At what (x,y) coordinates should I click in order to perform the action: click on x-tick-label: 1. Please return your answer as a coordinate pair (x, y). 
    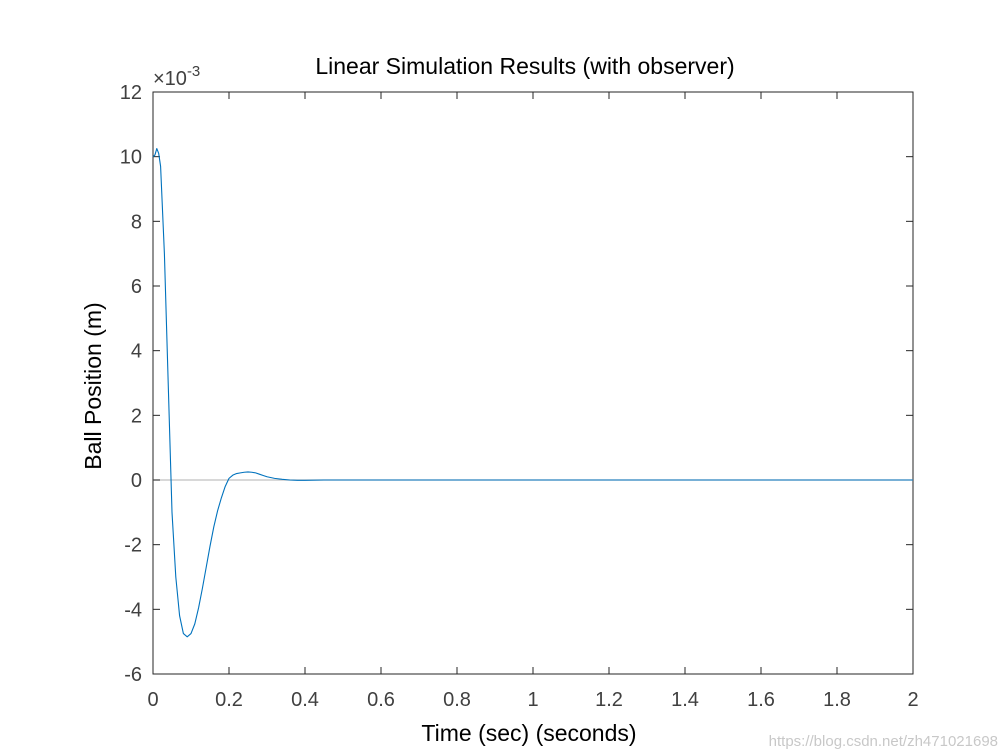
    Looking at the image, I should click on (532, 700).